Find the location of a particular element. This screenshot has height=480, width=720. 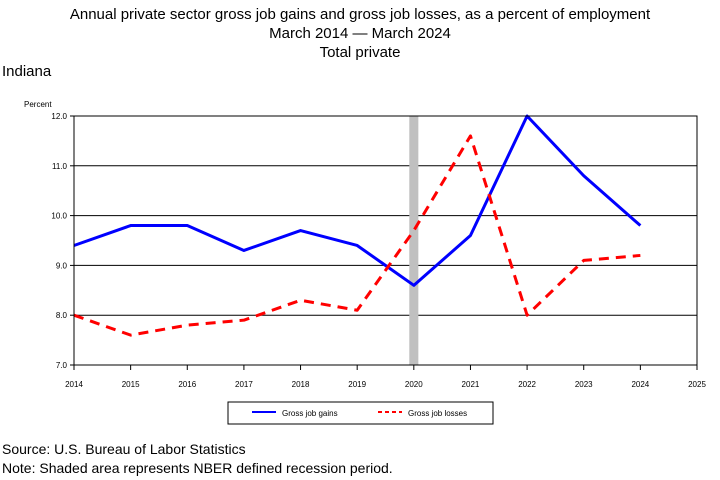

x-tick-label: 2018 is located at coordinates (301, 384).